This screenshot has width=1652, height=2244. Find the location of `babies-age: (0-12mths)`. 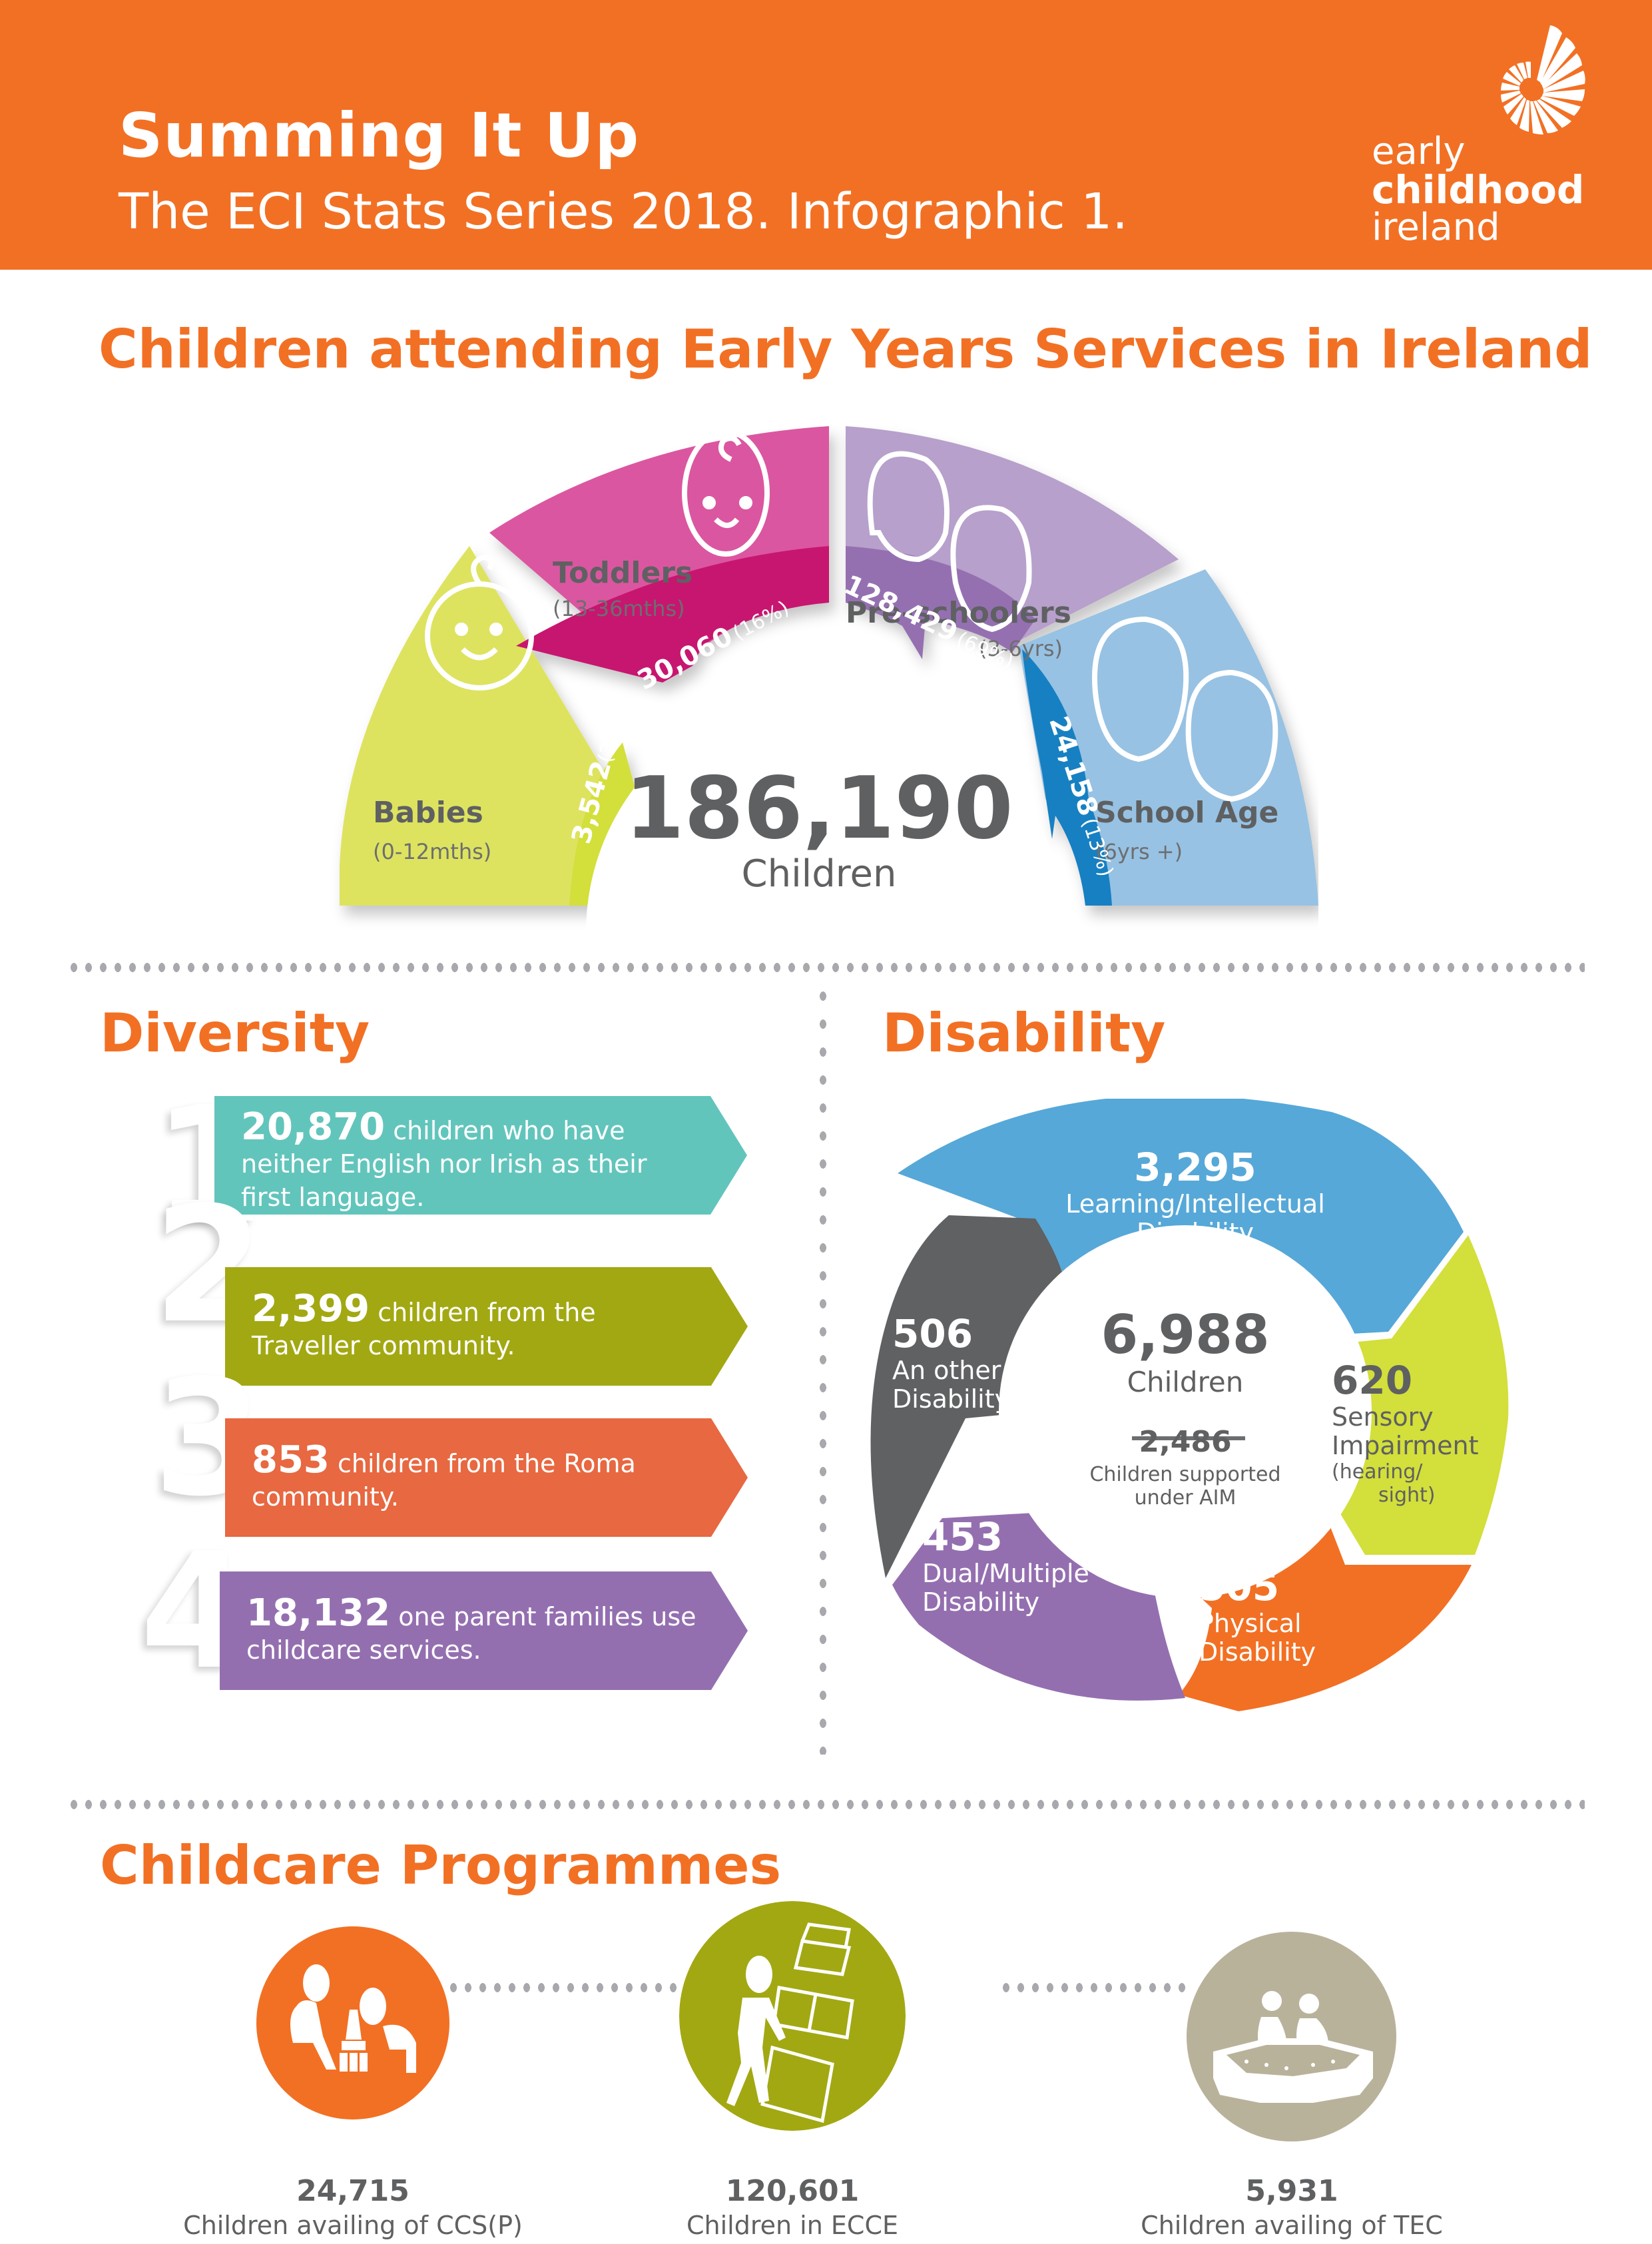

babies-age: (0-12mths) is located at coordinates (432, 852).